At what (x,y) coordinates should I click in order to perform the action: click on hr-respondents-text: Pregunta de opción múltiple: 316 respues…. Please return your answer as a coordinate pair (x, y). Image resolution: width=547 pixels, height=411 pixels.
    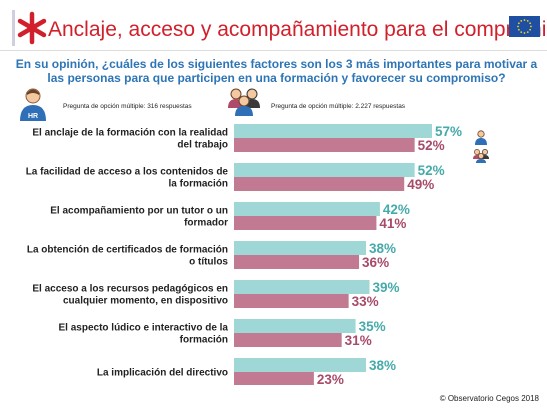
    Looking at the image, I should click on (127, 106).